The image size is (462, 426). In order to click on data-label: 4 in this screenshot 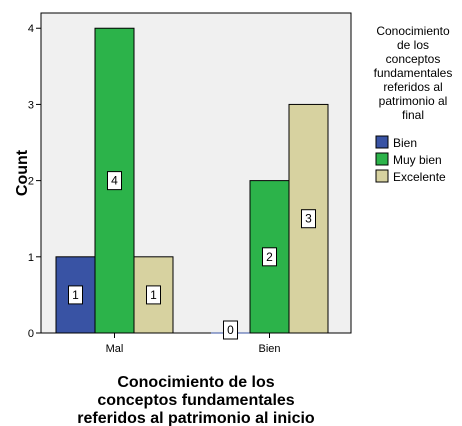, I will do `click(114, 181)`.